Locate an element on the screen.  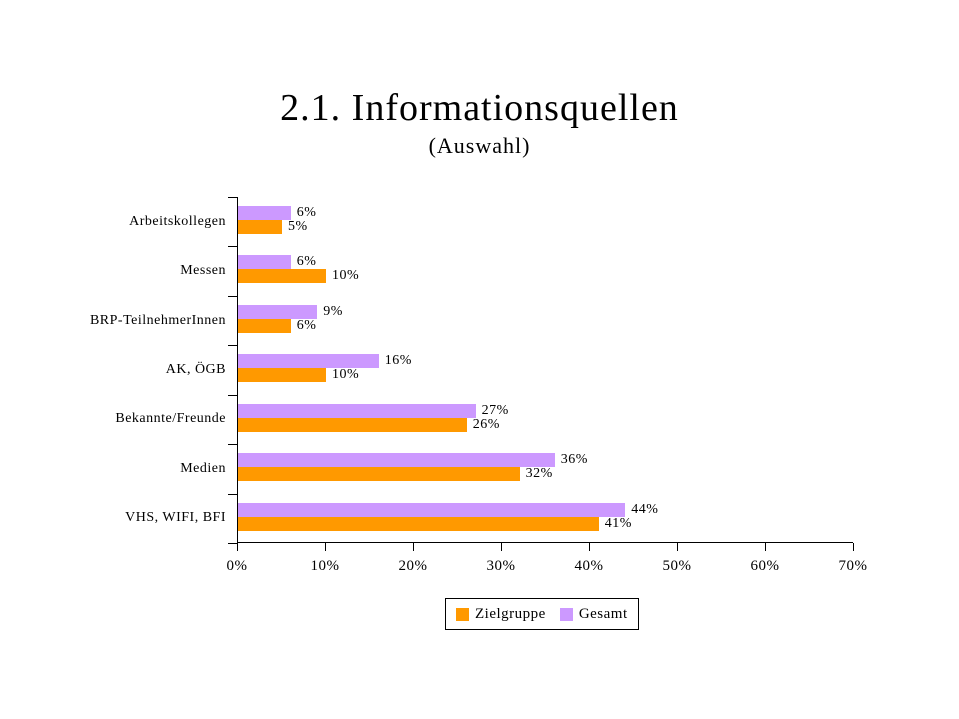
x-axis-label: 40% is located at coordinates (589, 566).